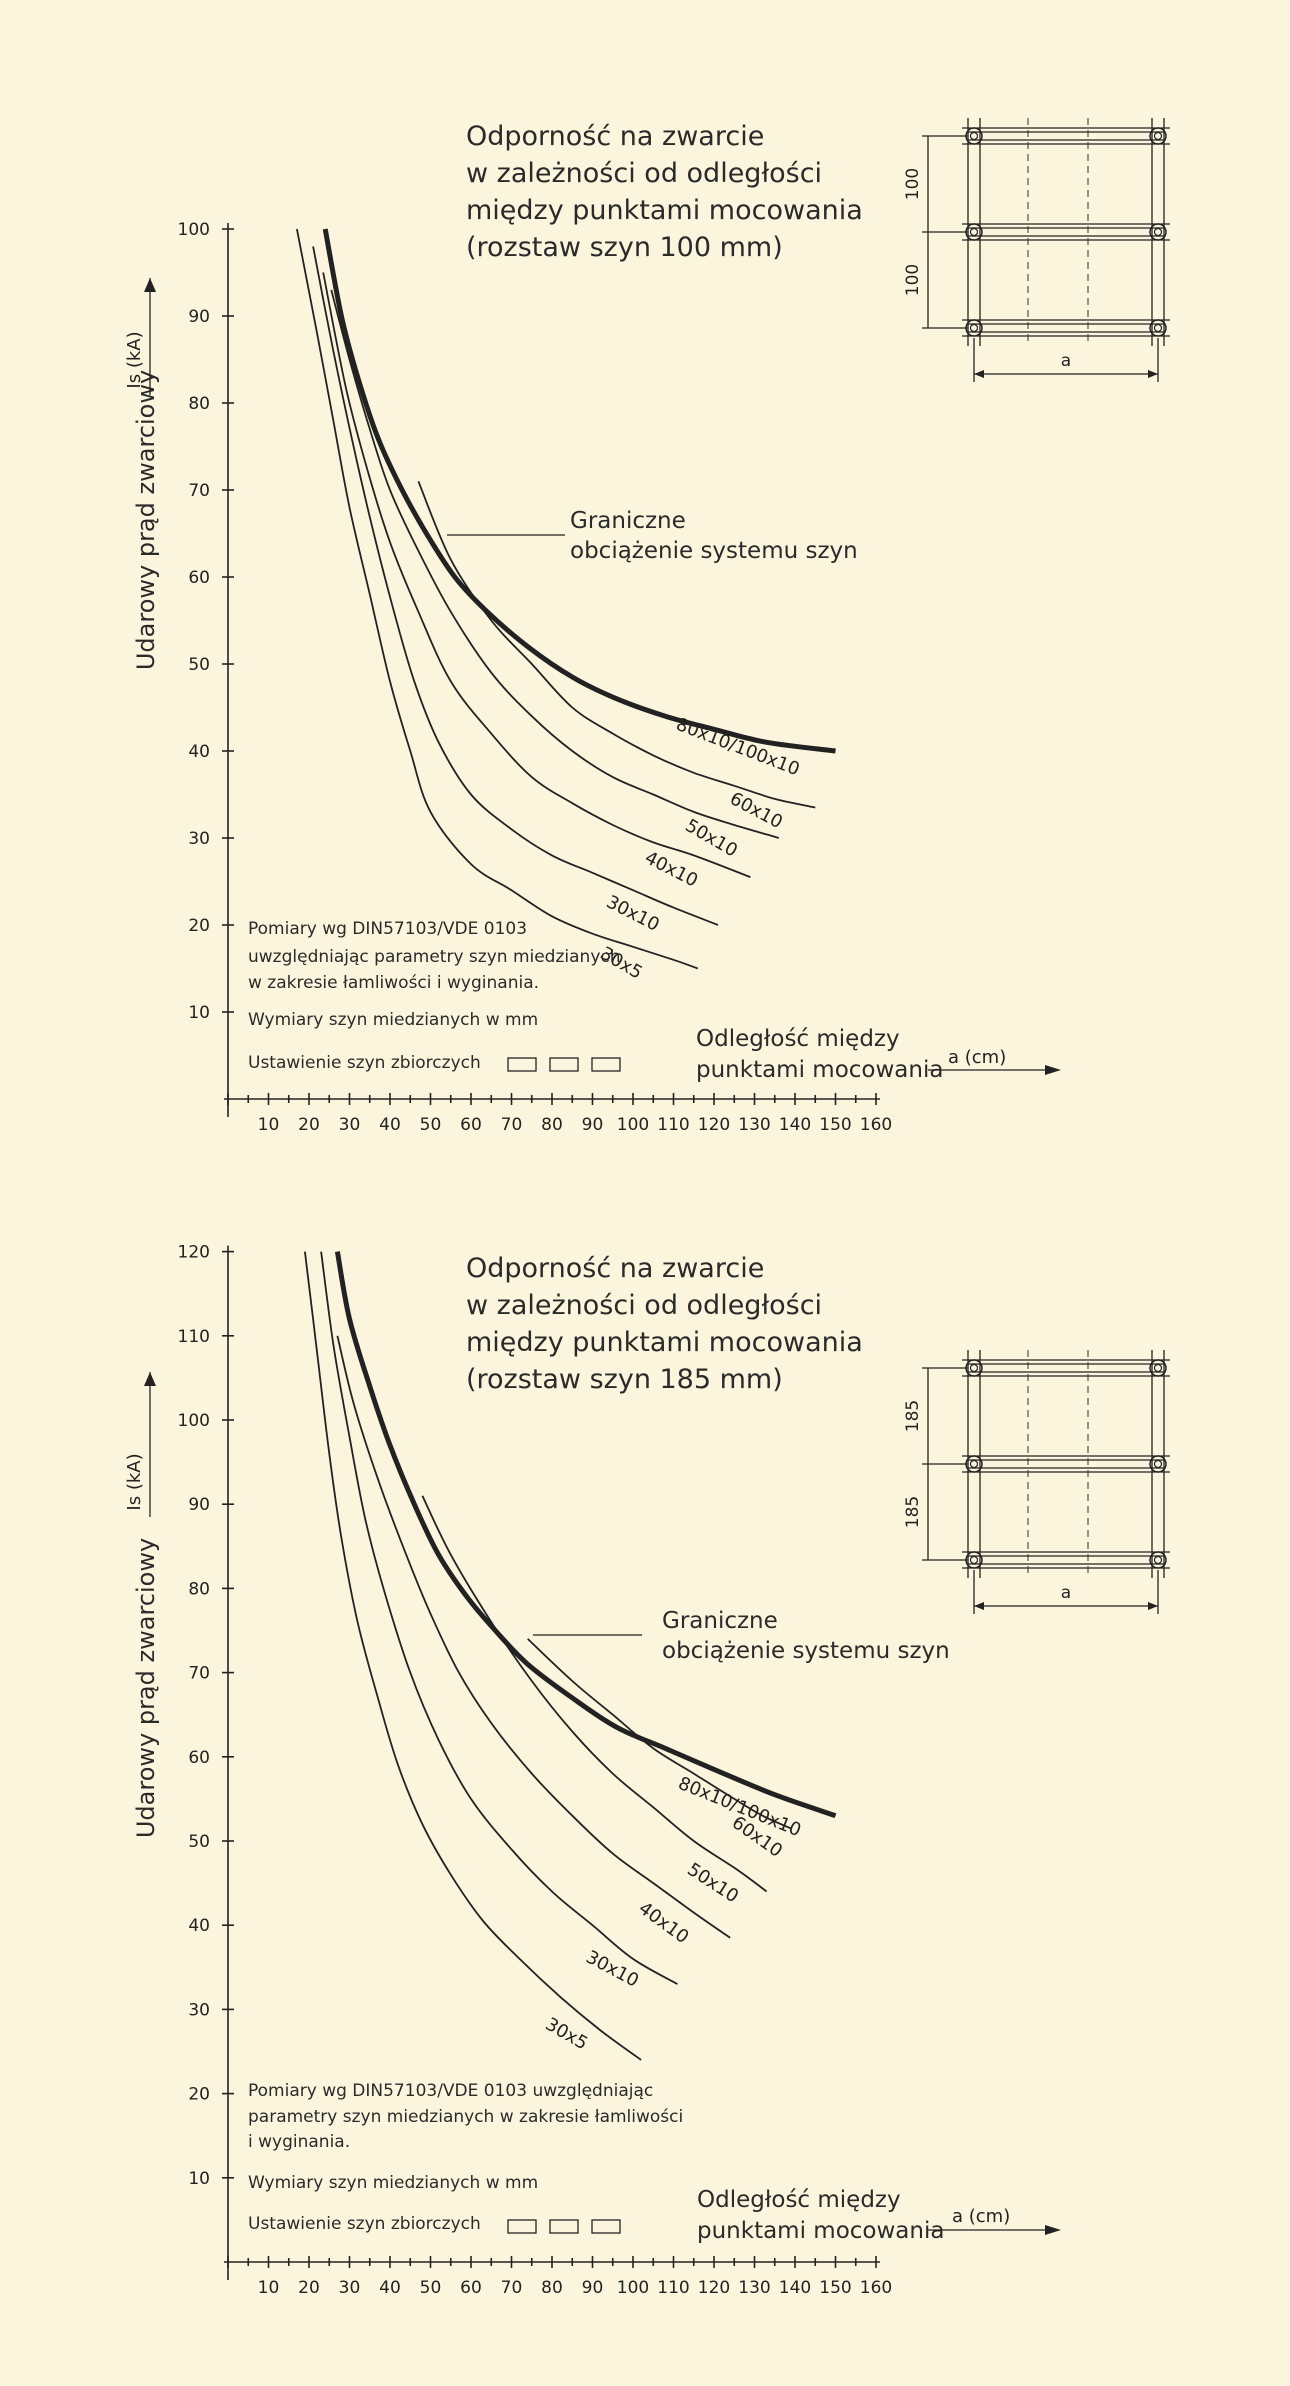 This screenshot has height=2386, width=1290. I want to click on series-line-60x10, so click(659, 1734).